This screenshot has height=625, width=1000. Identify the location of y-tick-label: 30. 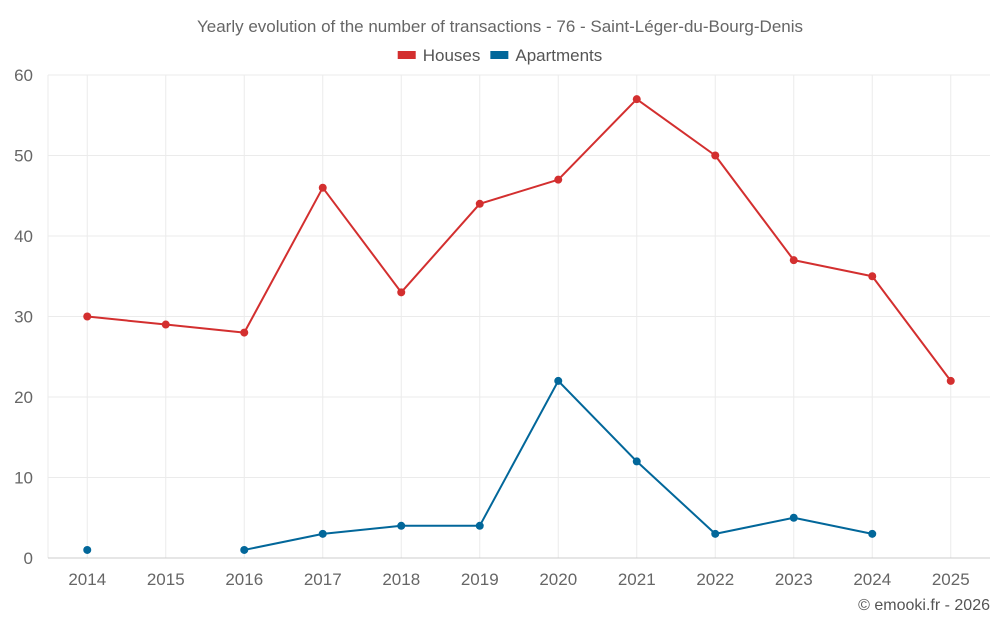
(23, 317).